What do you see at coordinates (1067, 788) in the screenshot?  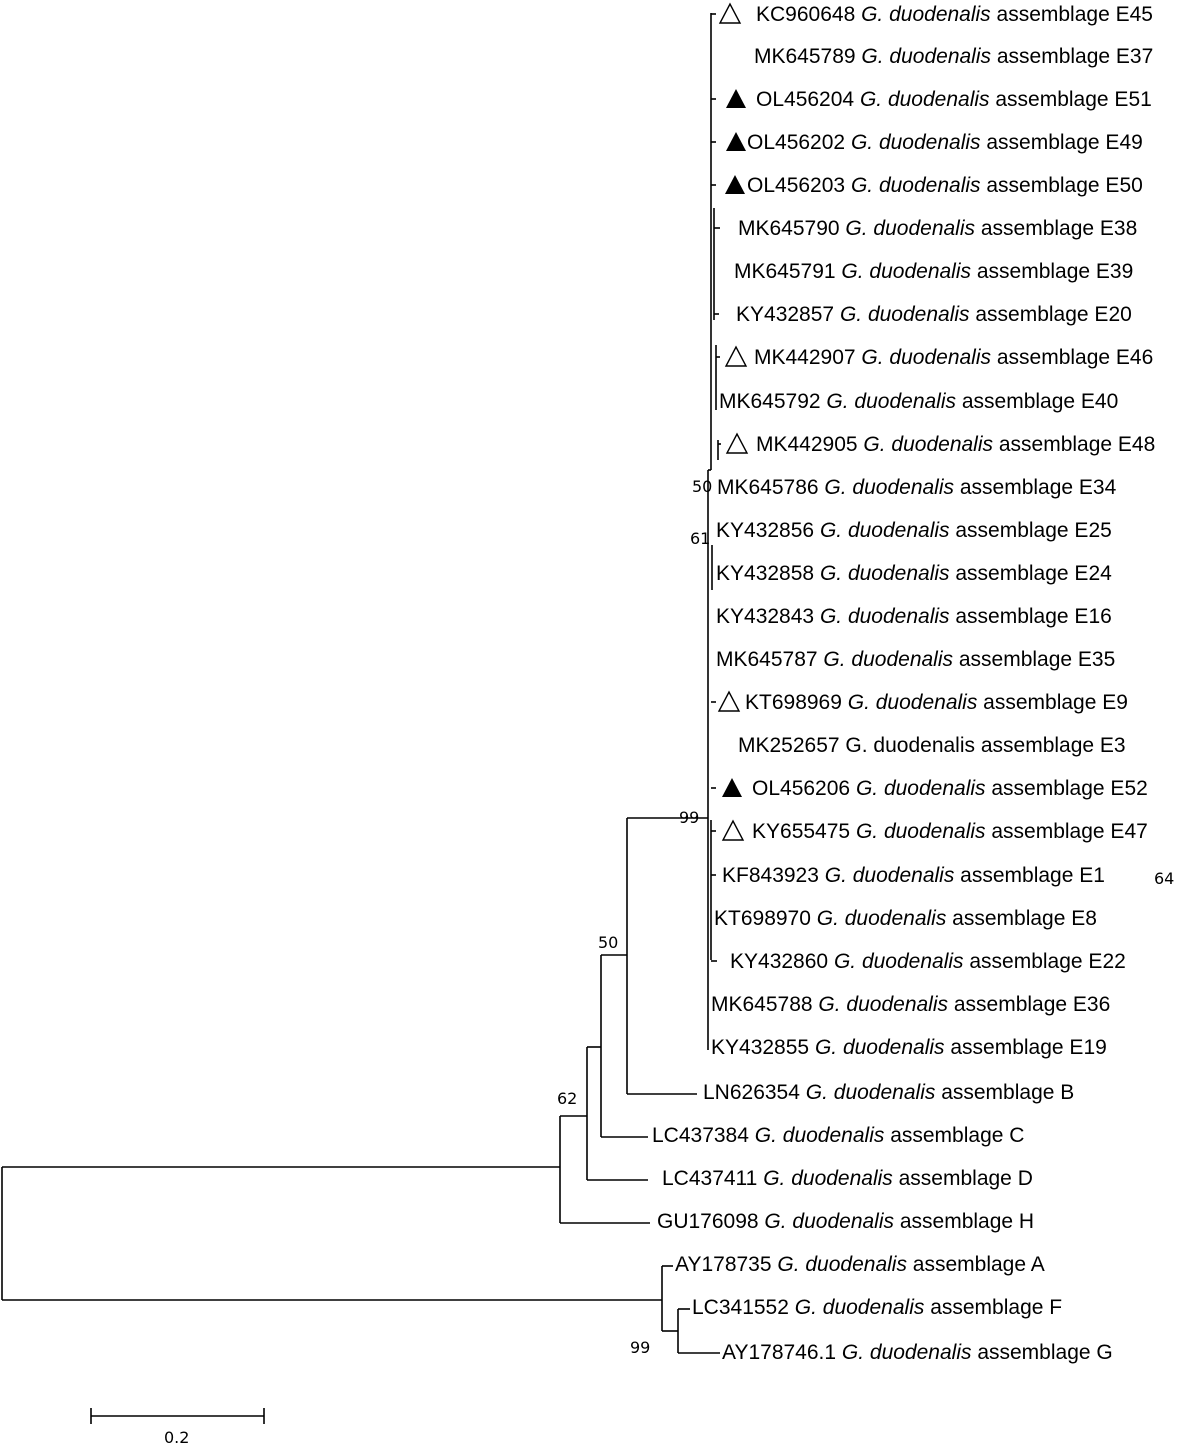 I see `leaf-assemblage: assemblage E52` at bounding box center [1067, 788].